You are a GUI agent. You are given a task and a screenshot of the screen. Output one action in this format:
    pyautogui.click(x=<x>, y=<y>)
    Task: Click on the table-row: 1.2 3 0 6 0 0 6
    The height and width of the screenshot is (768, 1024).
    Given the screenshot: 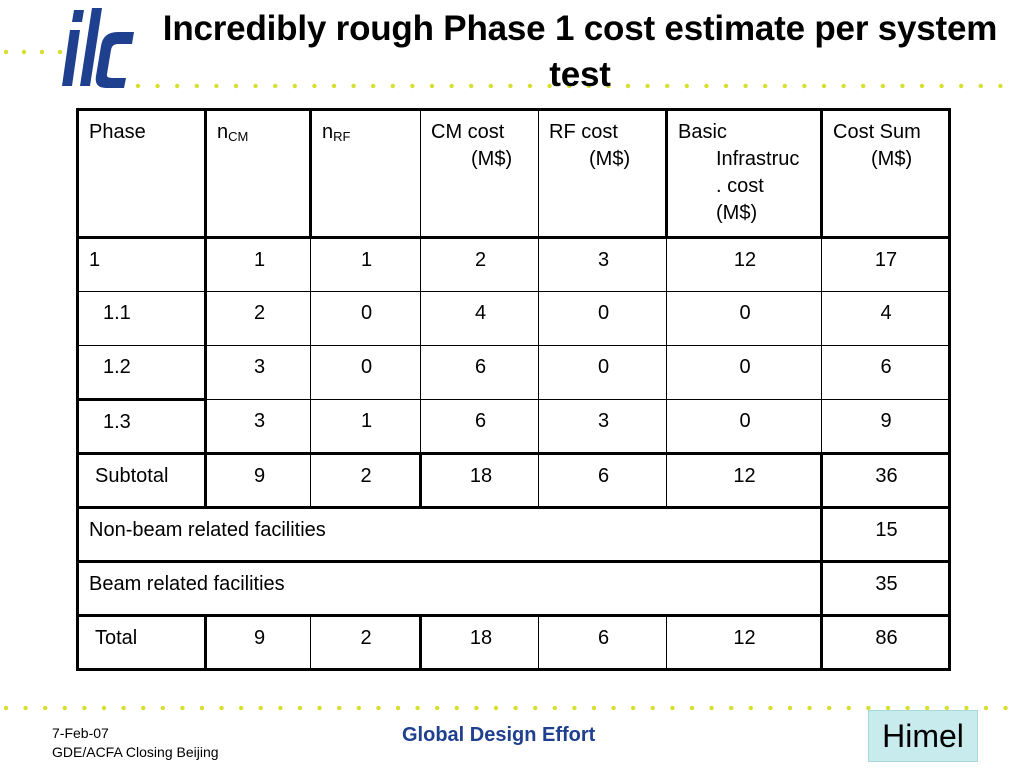 What is the action you would take?
    pyautogui.click(x=513, y=373)
    